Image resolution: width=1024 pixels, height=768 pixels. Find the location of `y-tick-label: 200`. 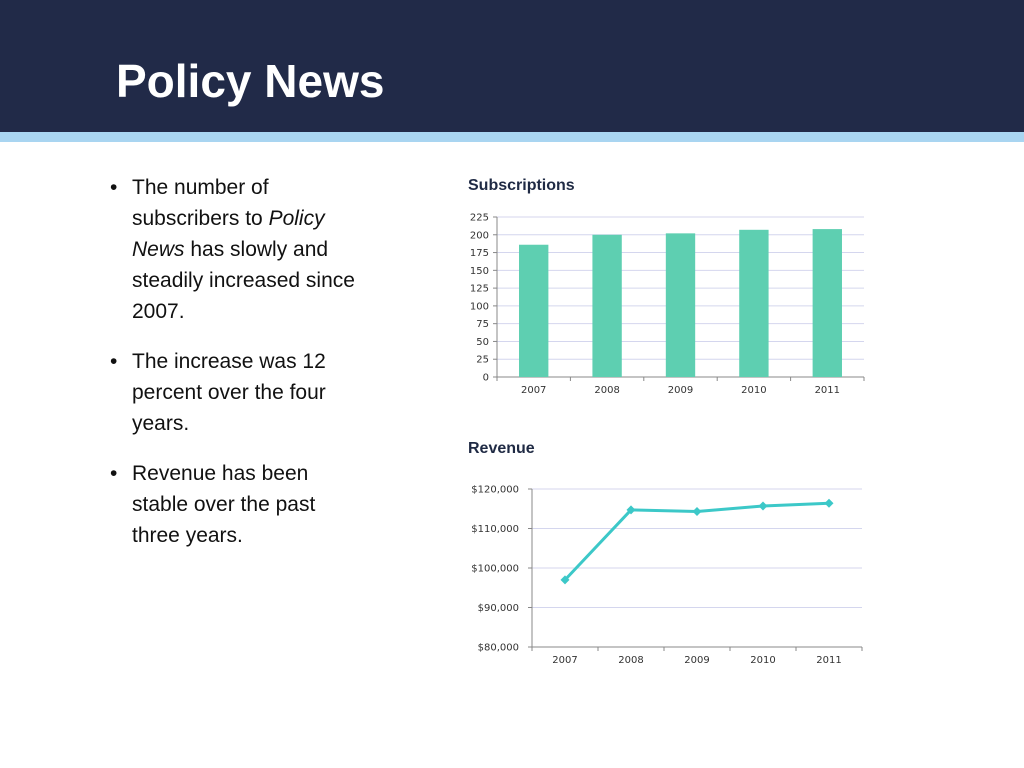

y-tick-label: 200 is located at coordinates (479, 235).